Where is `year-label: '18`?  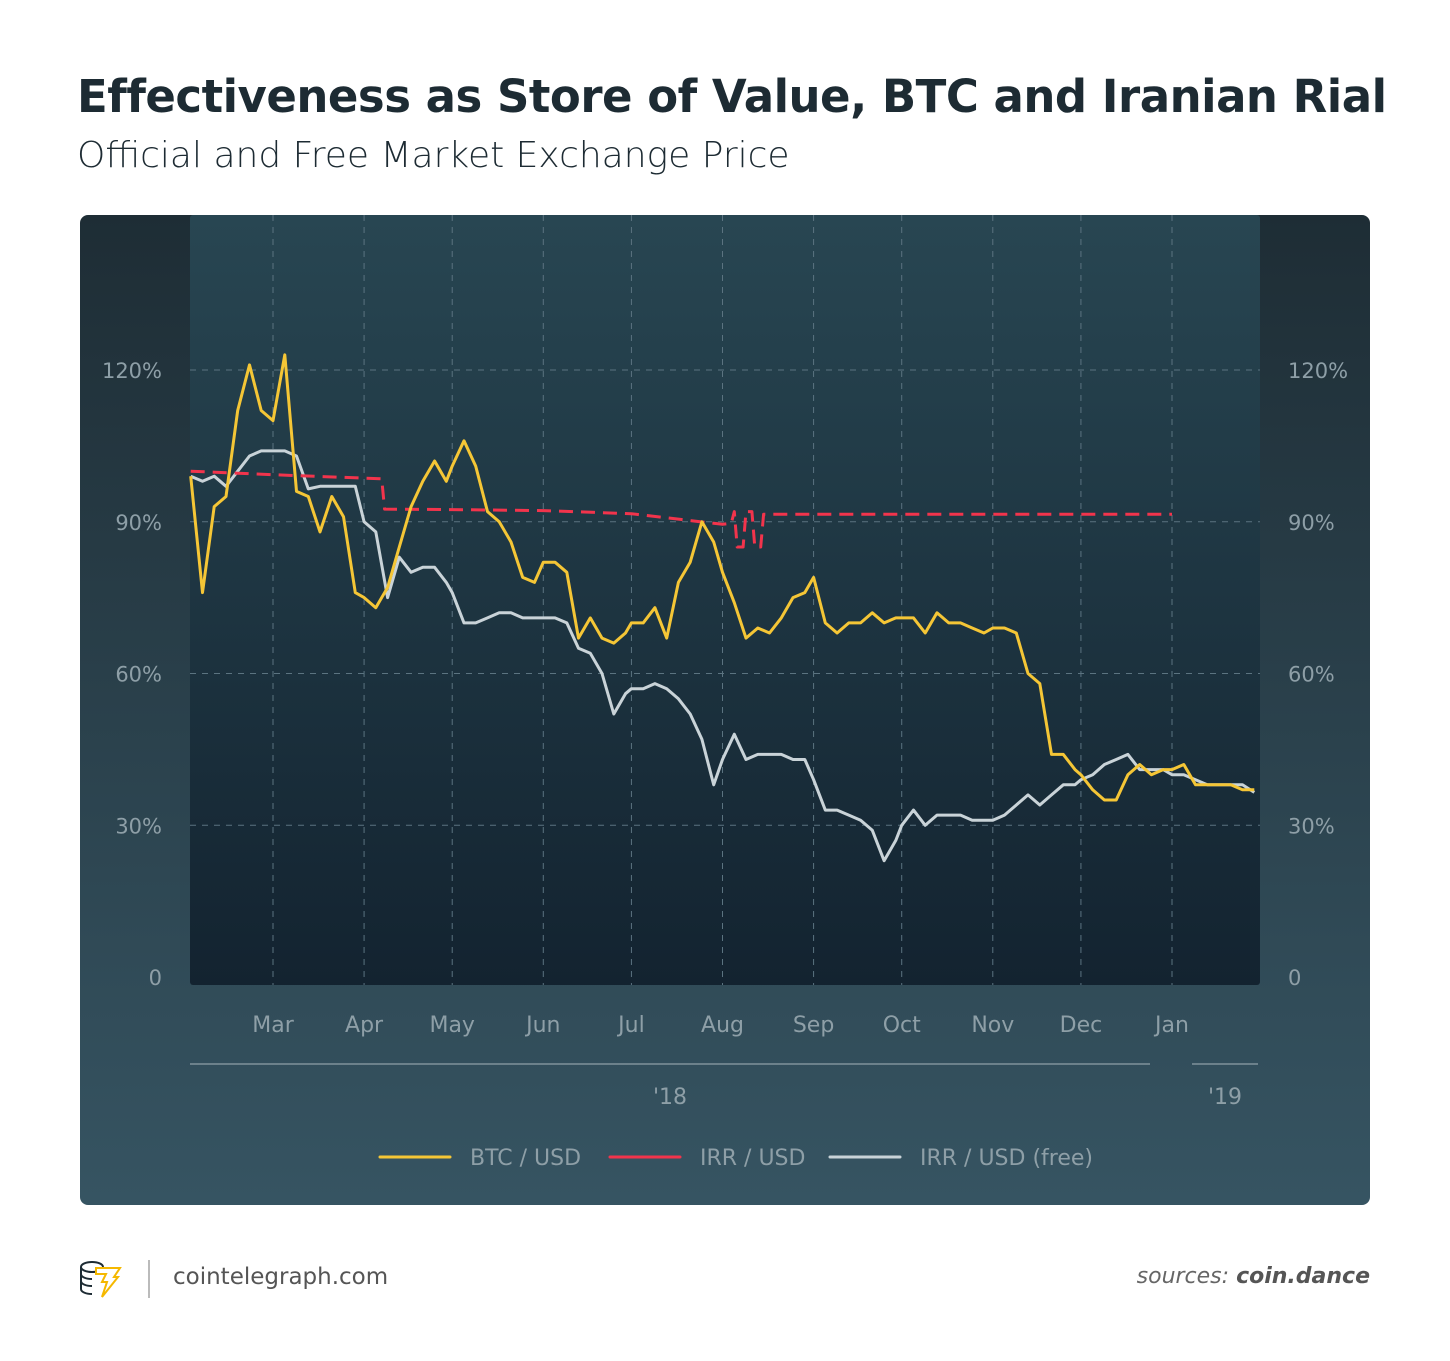 year-label: '18 is located at coordinates (670, 1097).